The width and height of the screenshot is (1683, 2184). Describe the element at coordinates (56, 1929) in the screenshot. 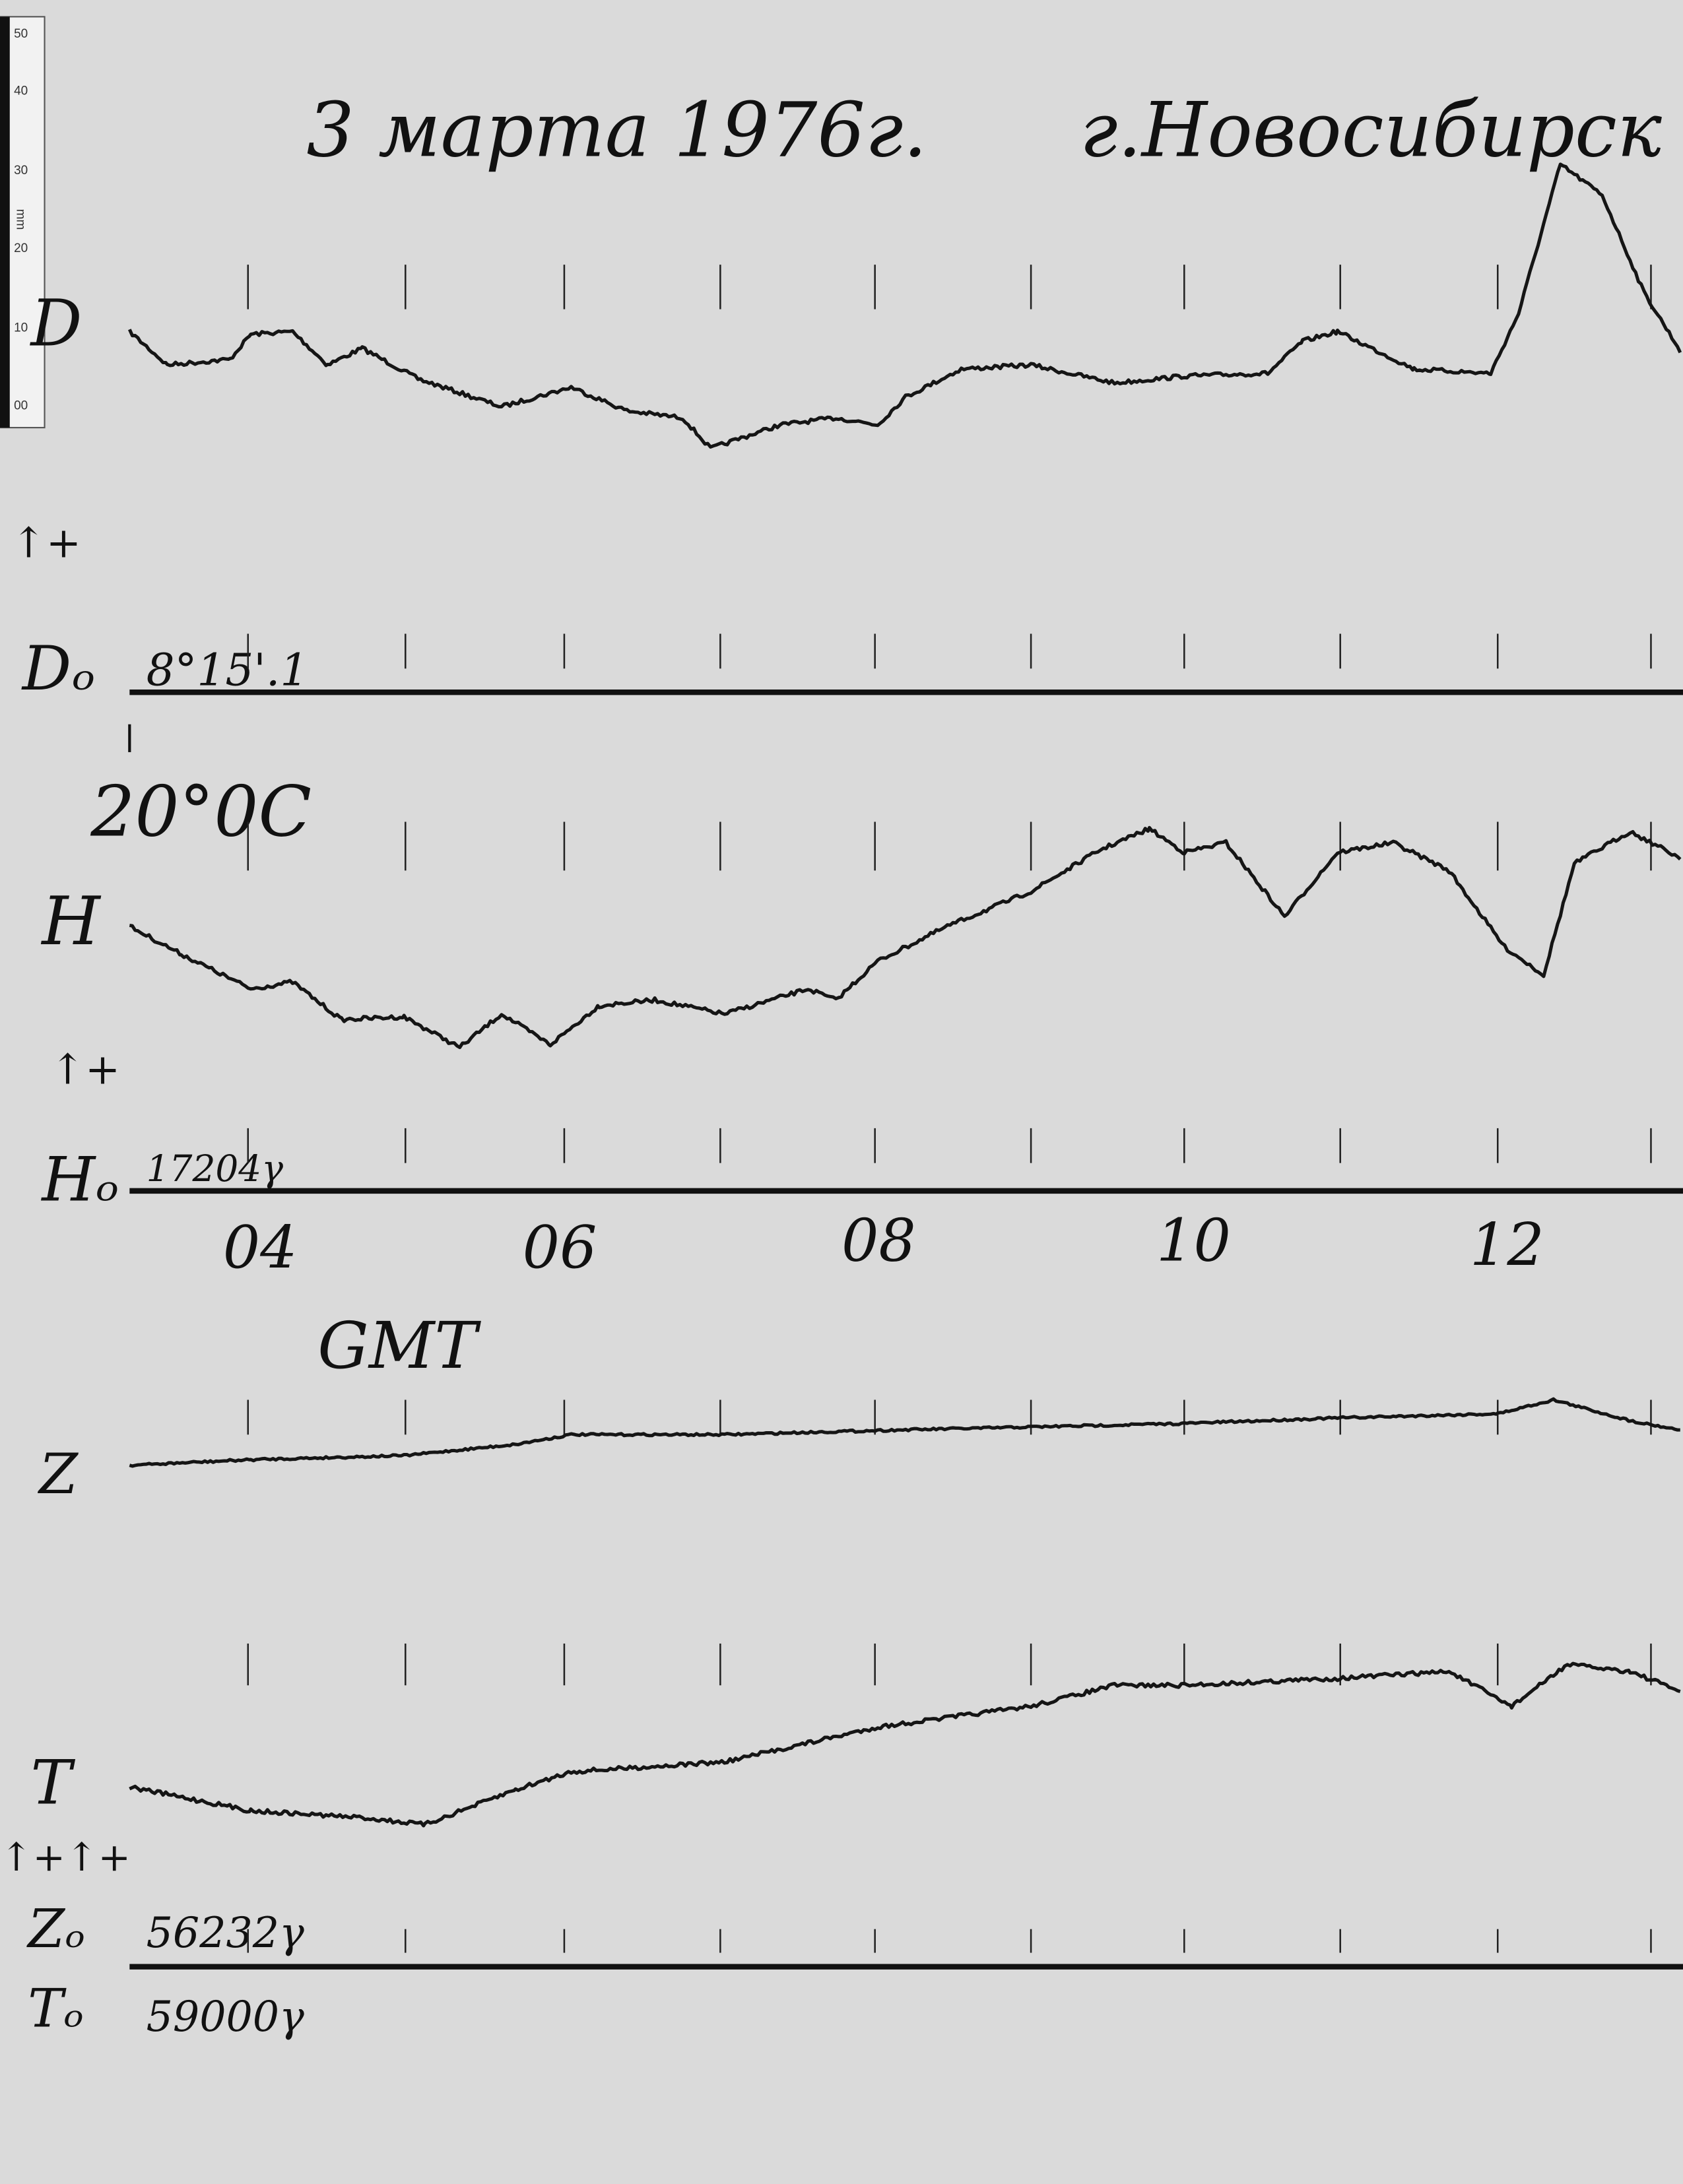

I see `baseline-label: Zₒ` at that location.